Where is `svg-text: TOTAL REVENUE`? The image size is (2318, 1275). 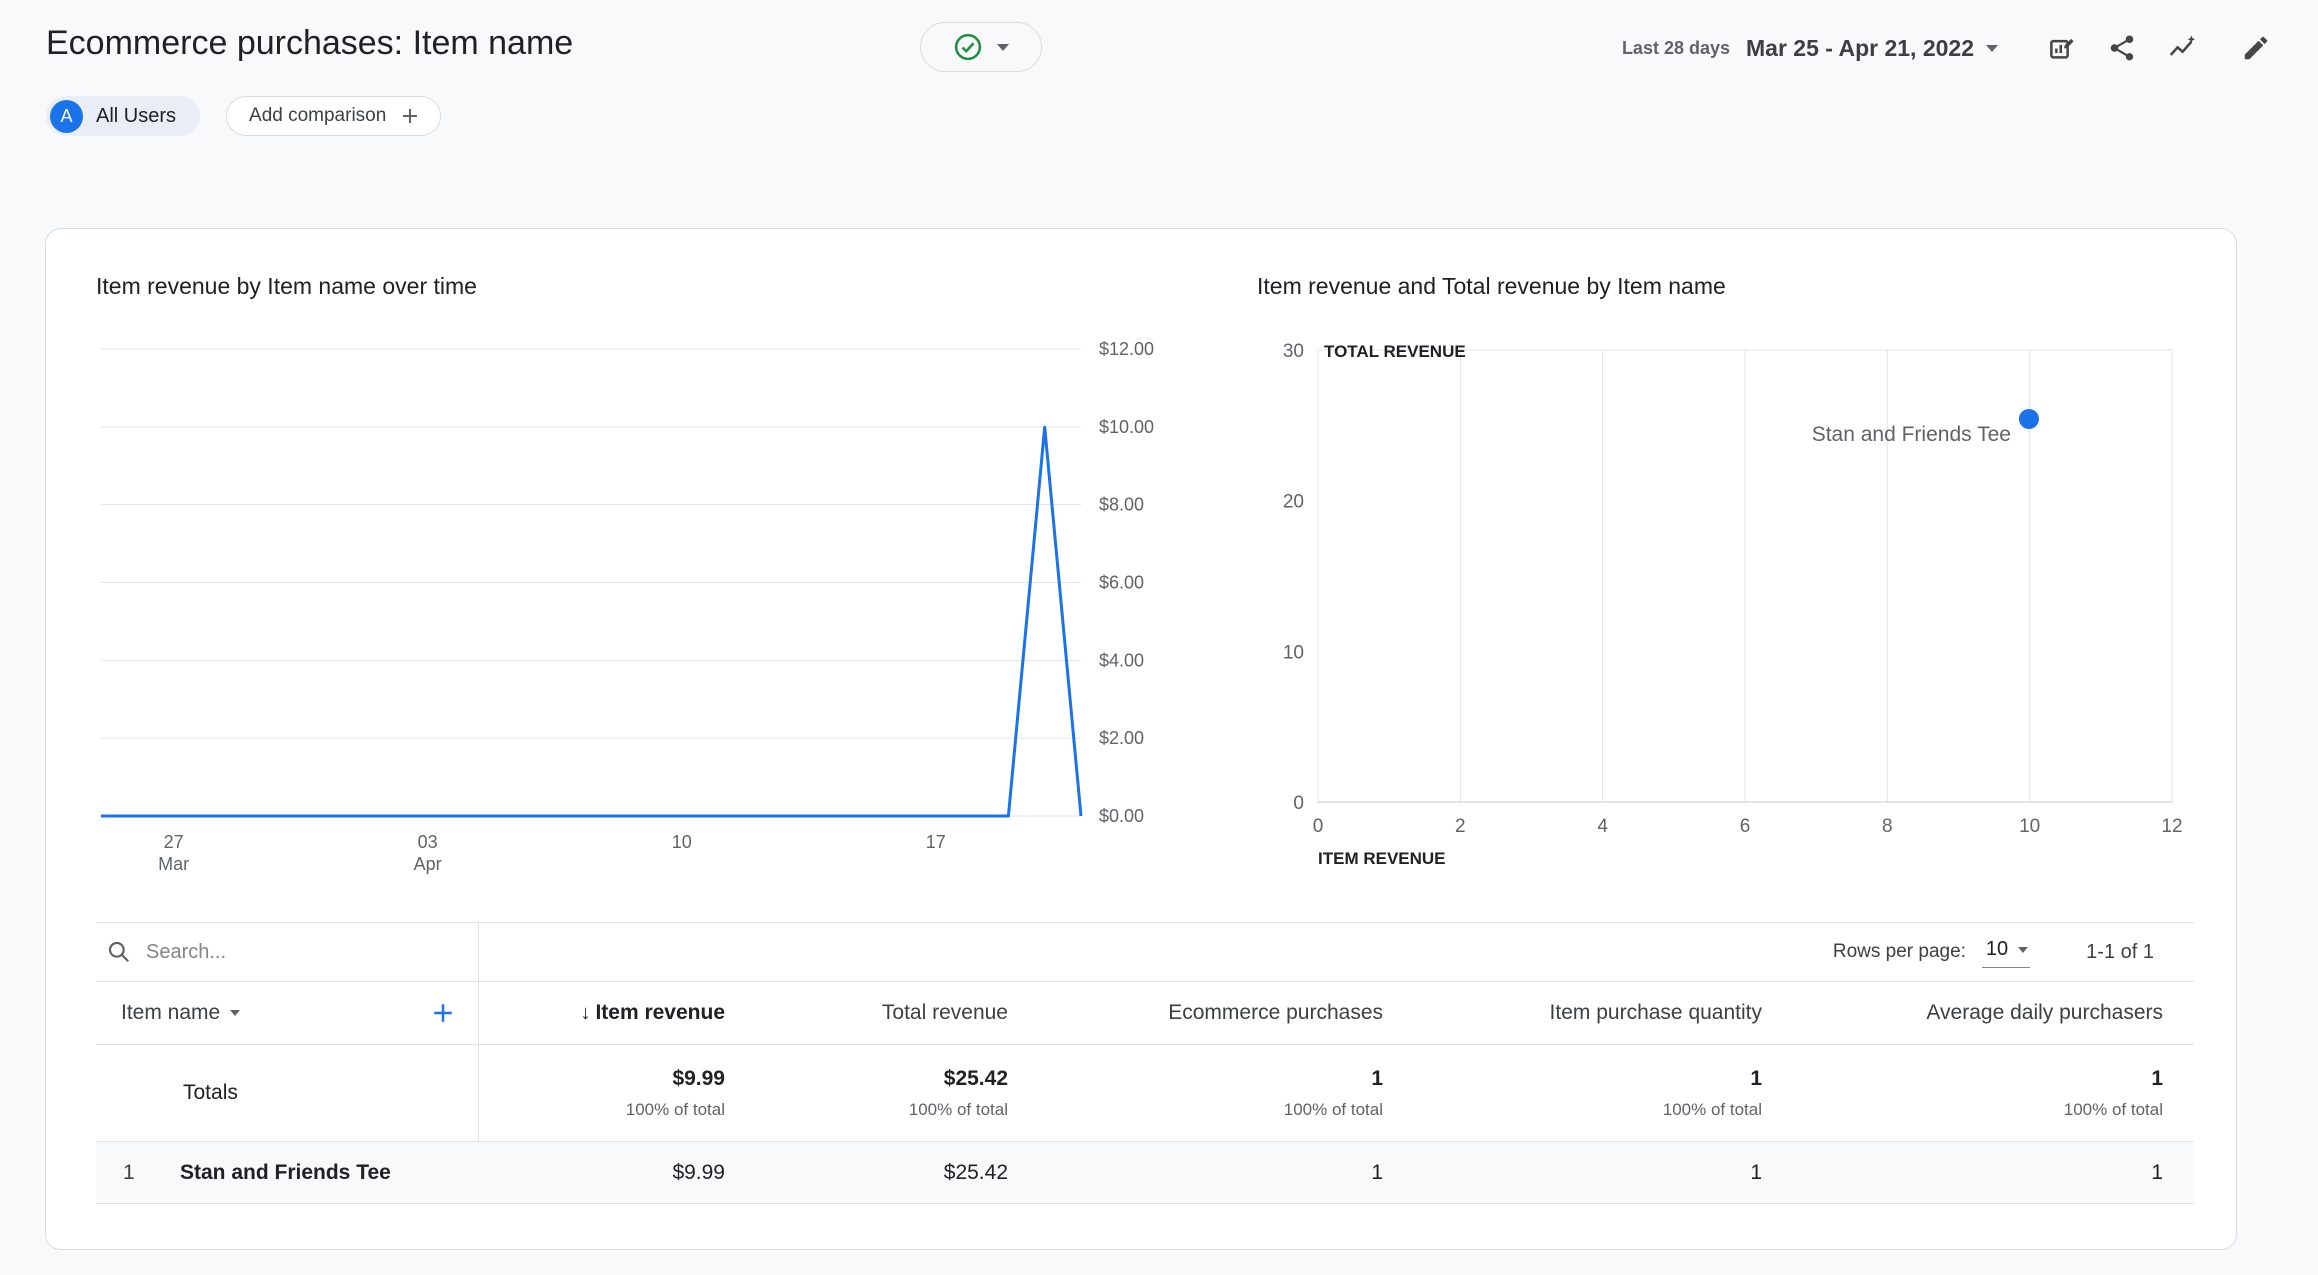
svg-text: TOTAL REVENUE is located at coordinates (1395, 351).